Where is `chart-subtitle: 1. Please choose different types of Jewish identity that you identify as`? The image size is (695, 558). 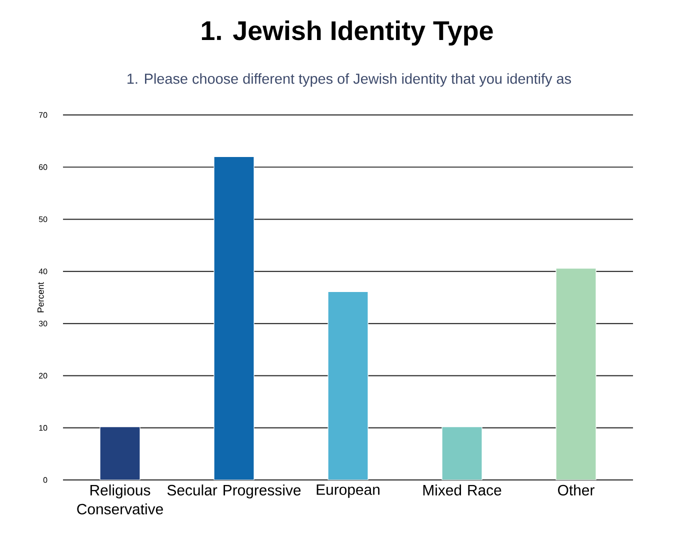 chart-subtitle: 1. Please choose different types of Jewish identity that you identify as is located at coordinates (349, 80).